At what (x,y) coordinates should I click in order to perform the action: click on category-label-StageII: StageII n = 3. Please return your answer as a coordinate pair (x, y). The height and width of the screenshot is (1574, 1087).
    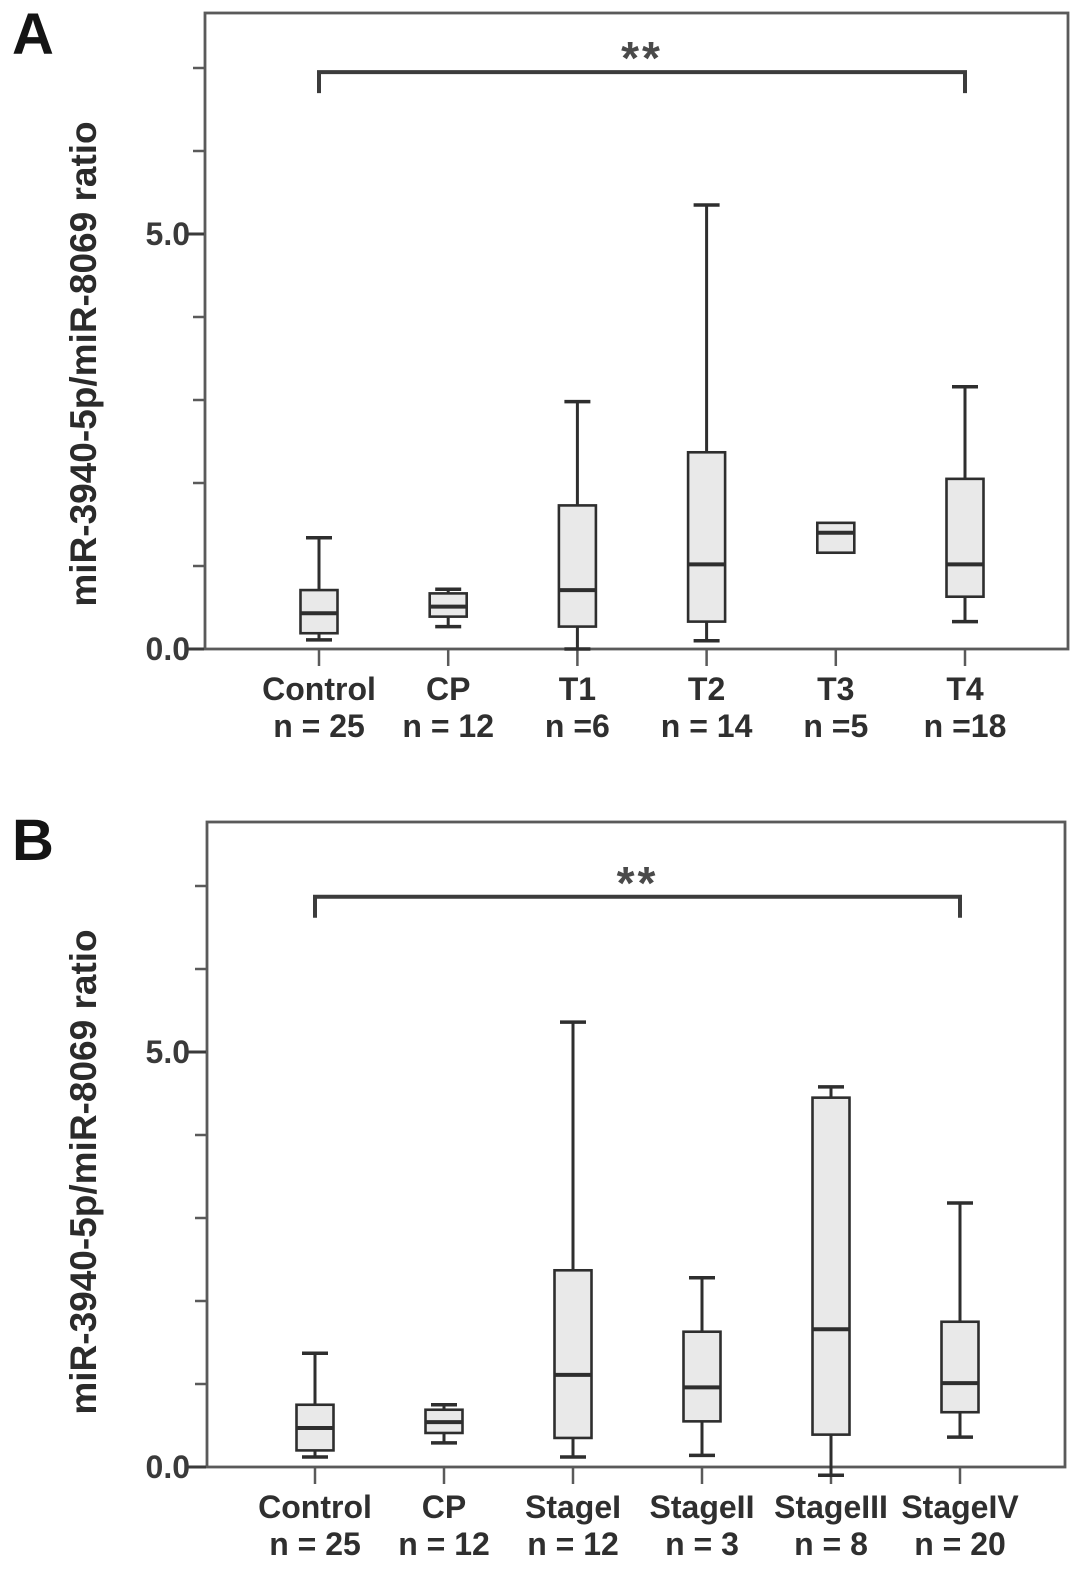
    Looking at the image, I should click on (702, 1526).